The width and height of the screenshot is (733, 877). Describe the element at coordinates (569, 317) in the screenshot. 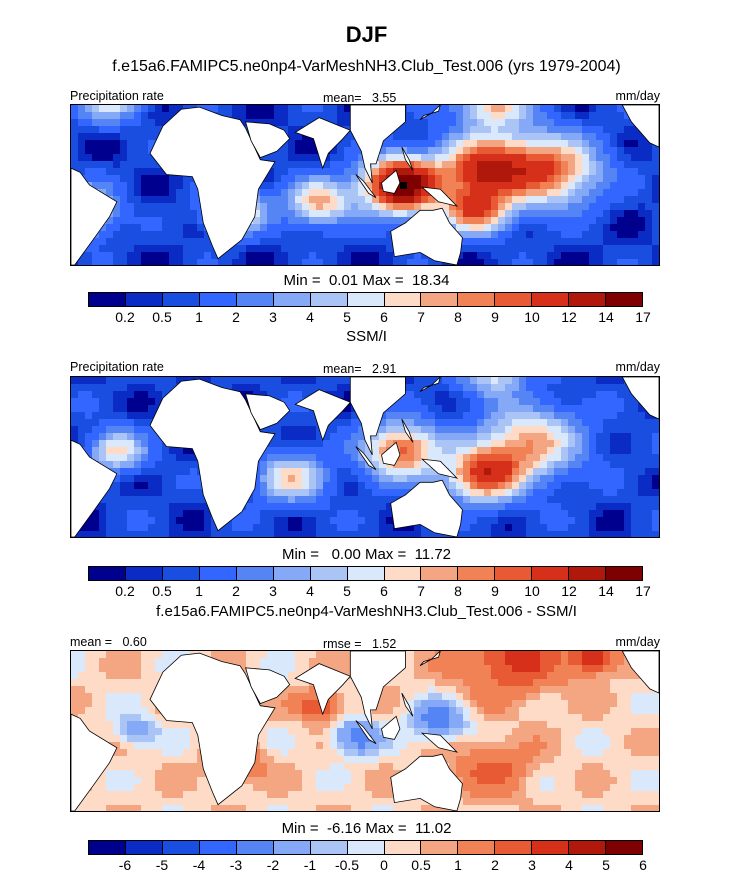

I see `colorbar-tick-label: 12` at that location.